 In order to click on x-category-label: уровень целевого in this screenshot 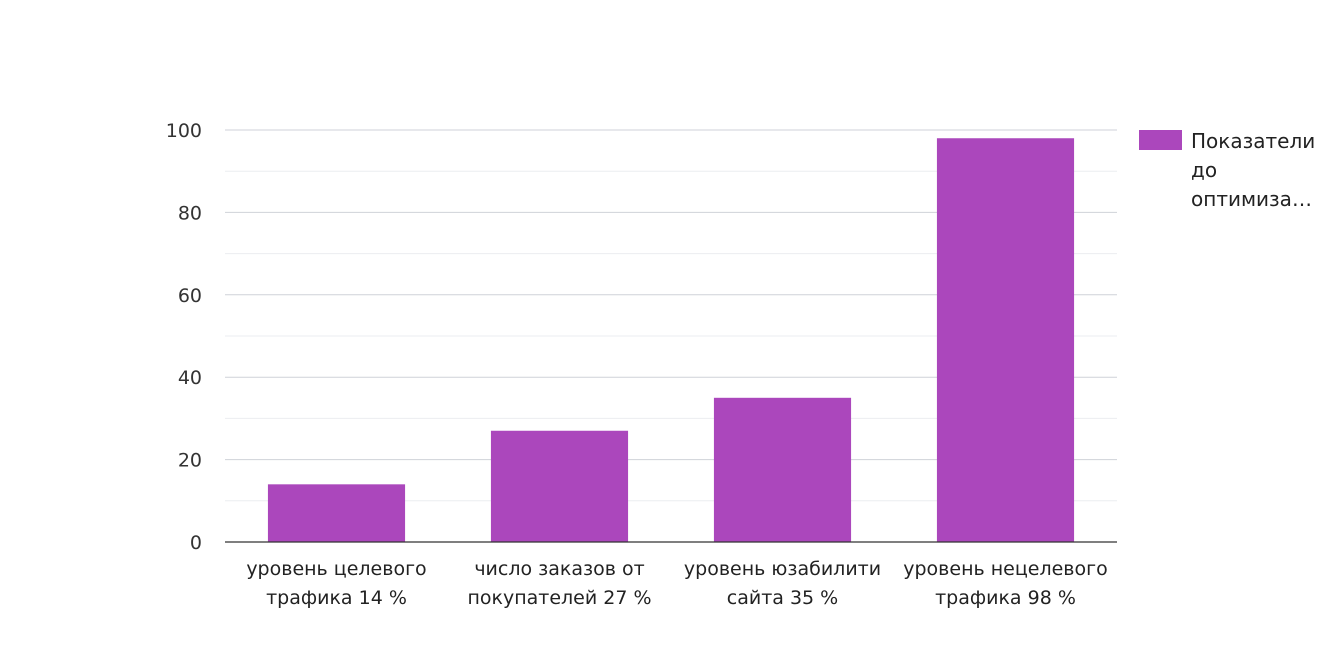, I will do `click(336, 569)`.